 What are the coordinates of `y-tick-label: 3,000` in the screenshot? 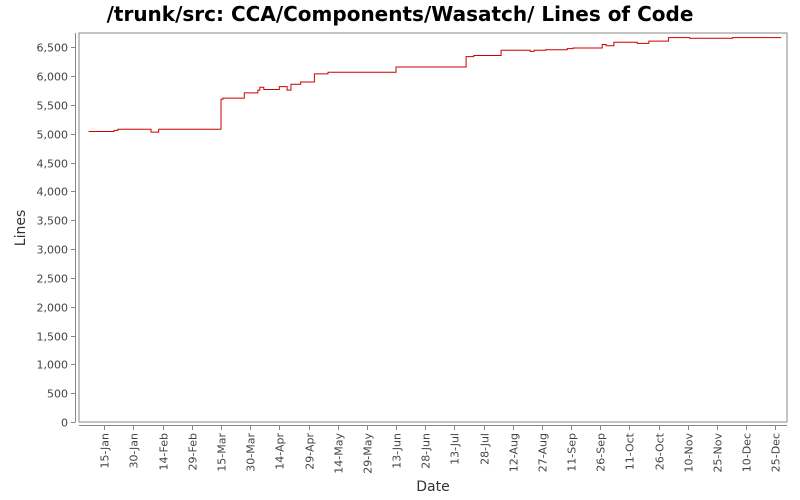 It's located at (53, 250).